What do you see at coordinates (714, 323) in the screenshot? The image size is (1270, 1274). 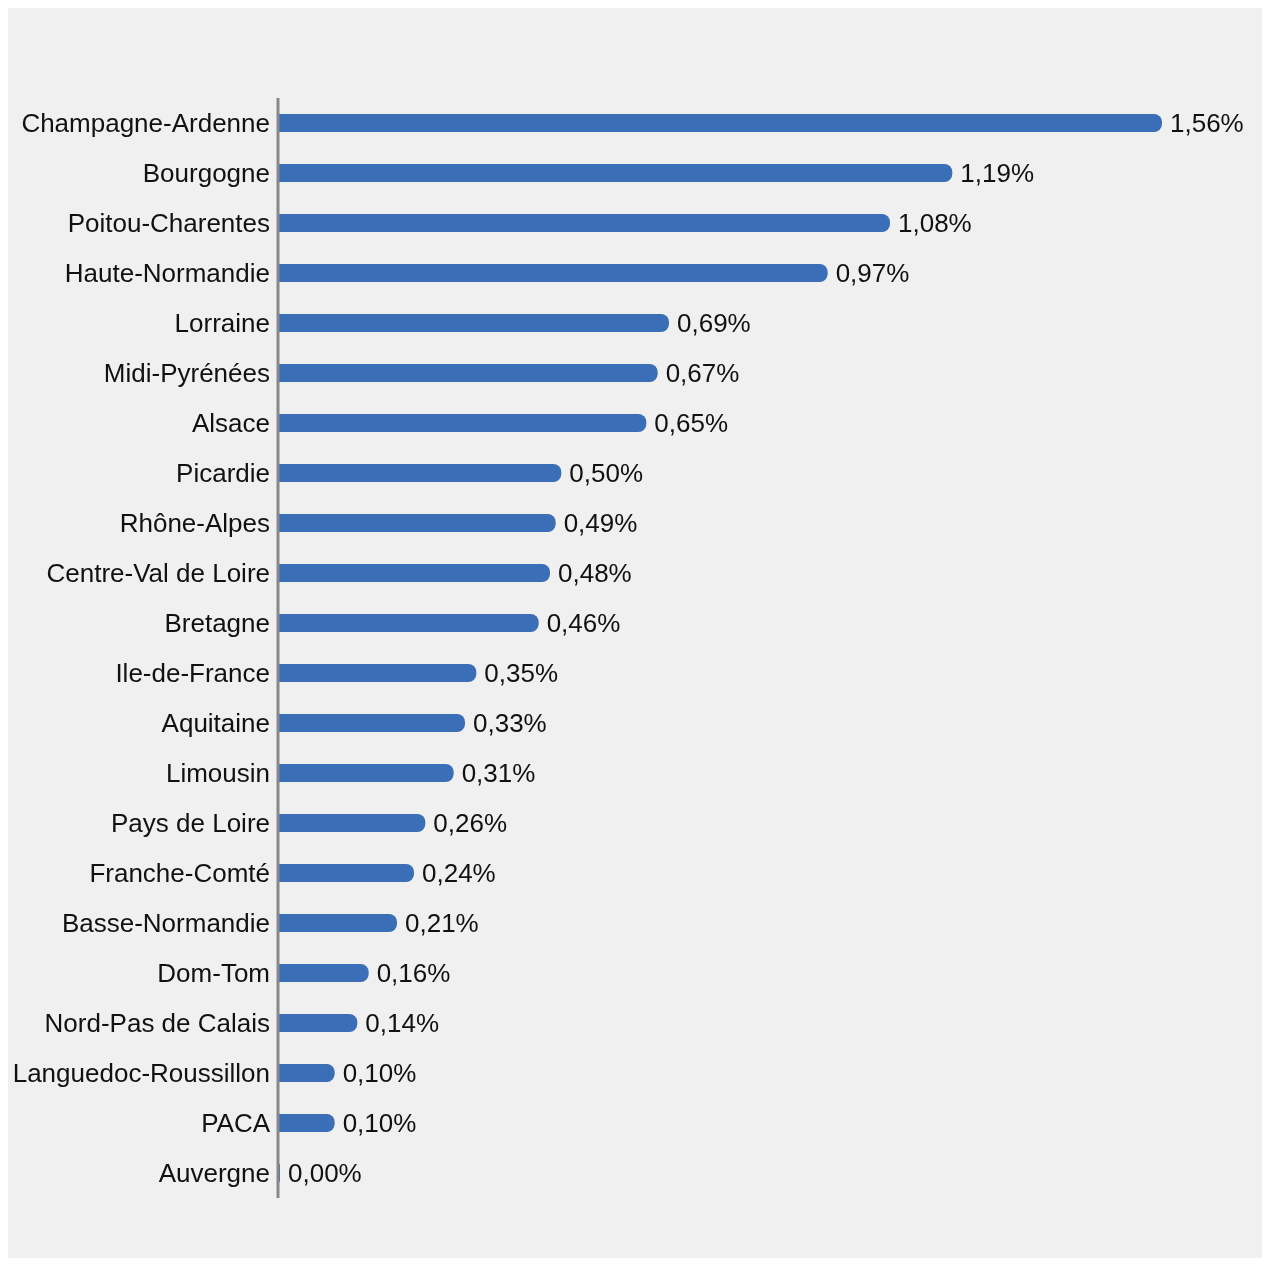 I see `data-label: 0,69%` at bounding box center [714, 323].